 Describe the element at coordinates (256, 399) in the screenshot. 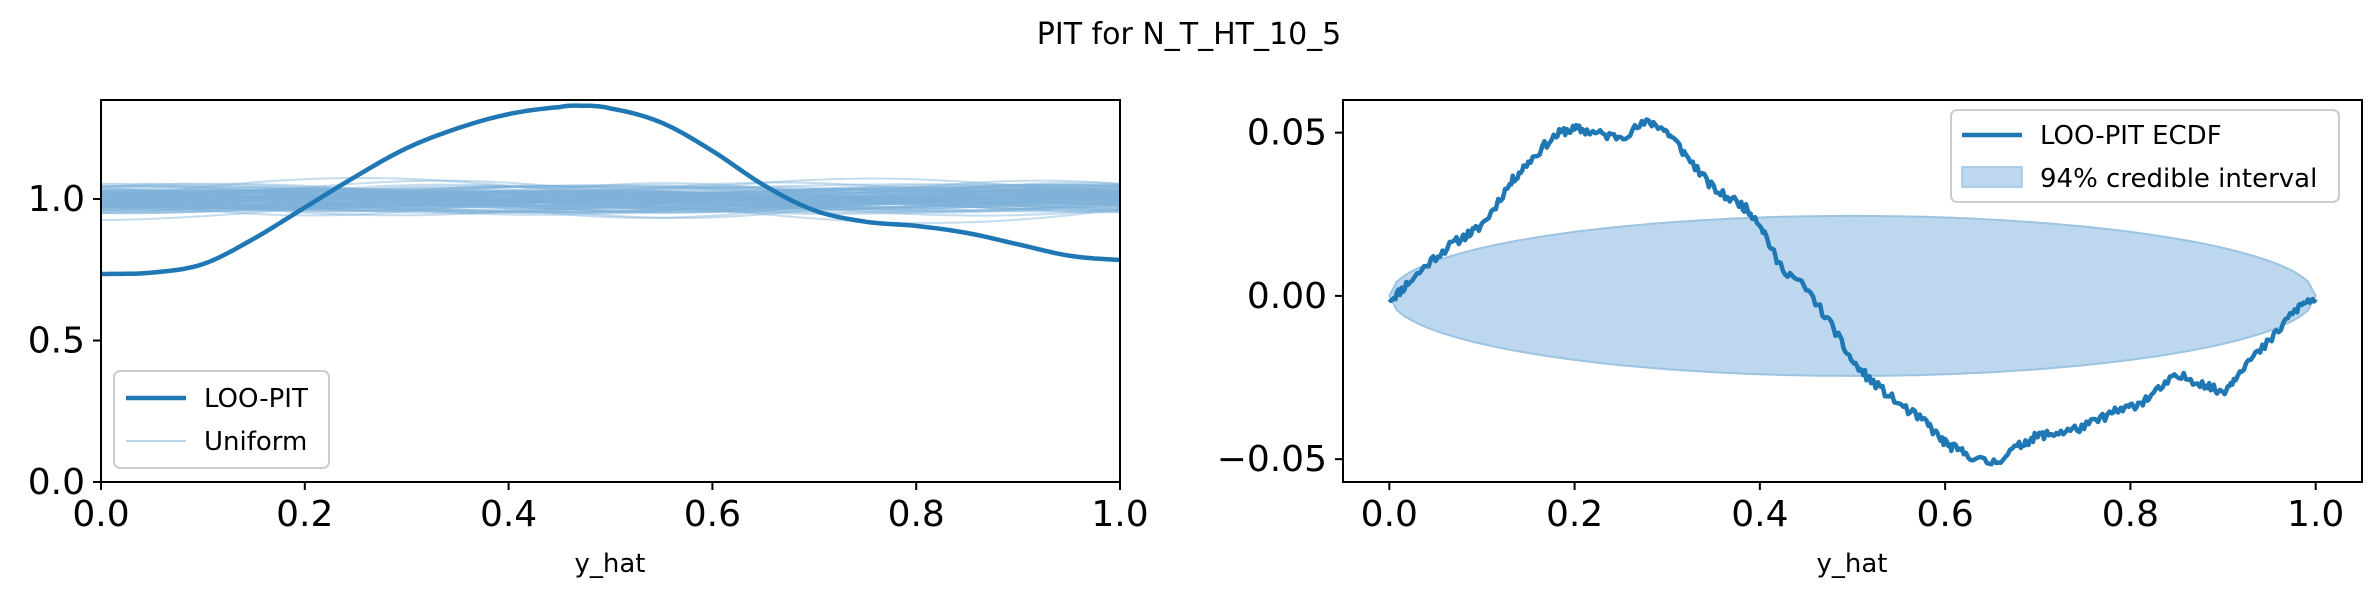

I see `legend-loo-pit-label: LOO-PIT` at that location.